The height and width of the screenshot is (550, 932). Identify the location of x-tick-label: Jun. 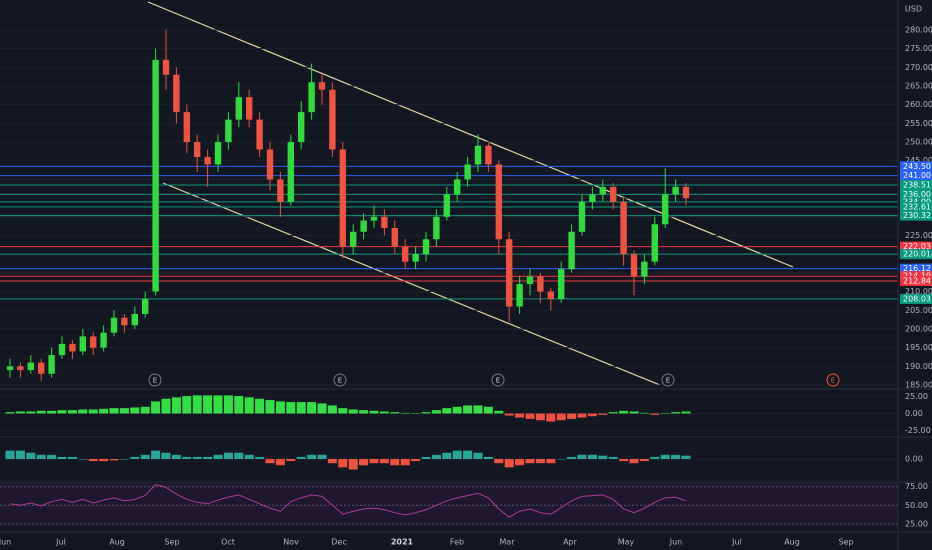
(5, 542).